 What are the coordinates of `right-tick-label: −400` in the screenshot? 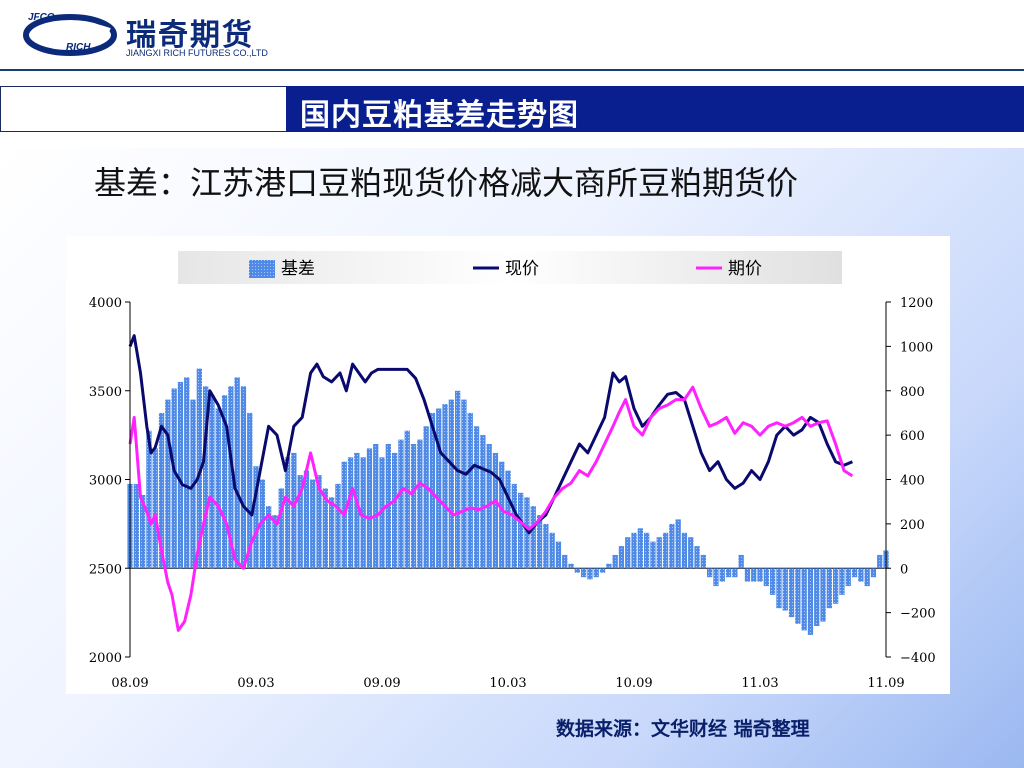 It's located at (918, 658).